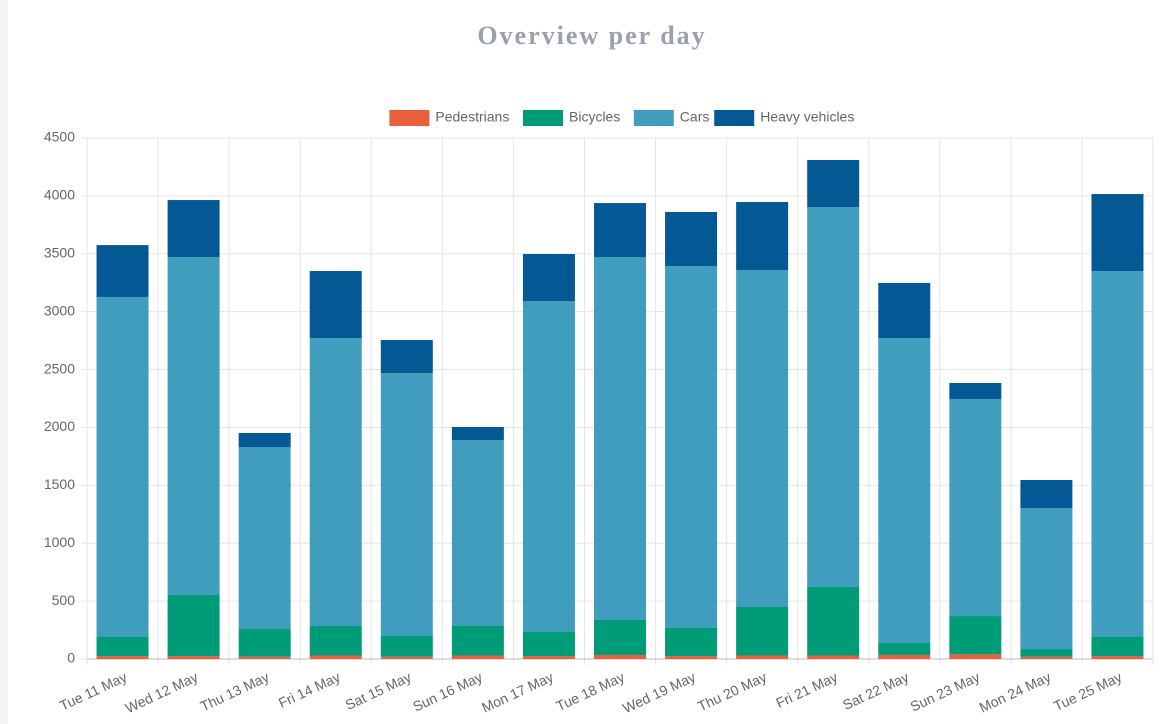  I want to click on legend-label: Bicycles, so click(594, 117).